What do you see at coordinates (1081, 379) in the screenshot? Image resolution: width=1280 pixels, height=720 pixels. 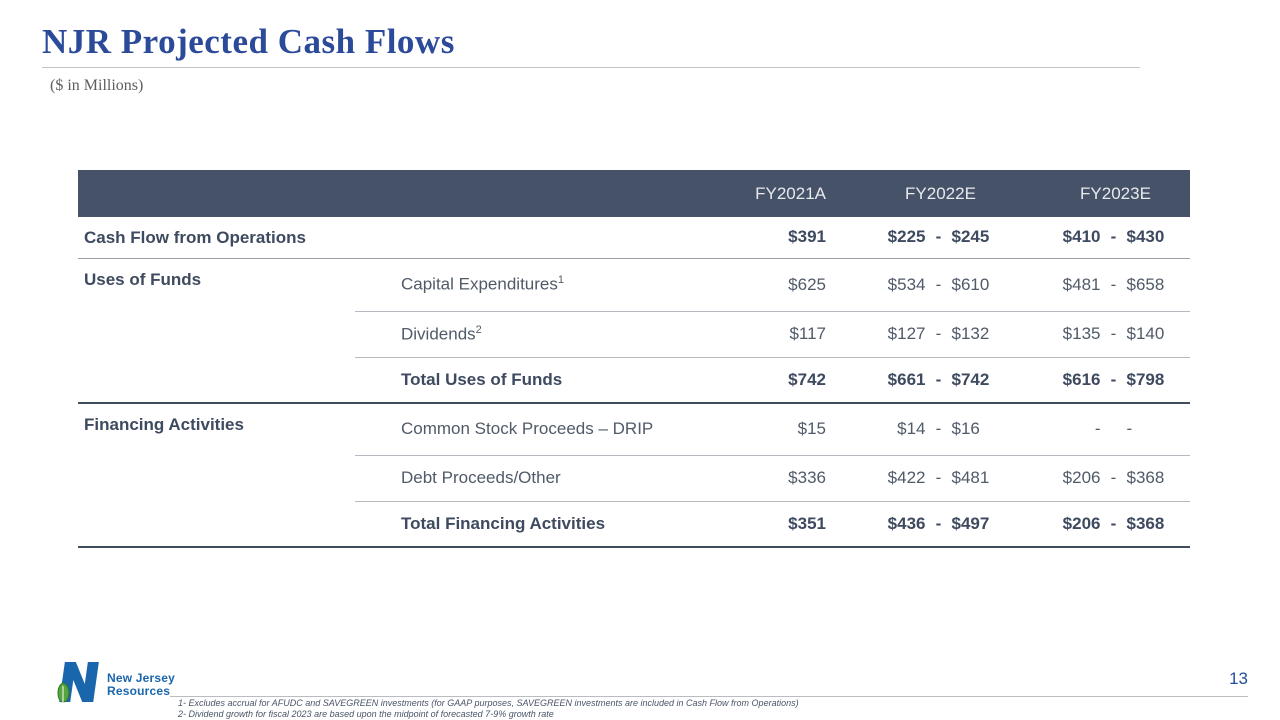 I see `value-fy2023e-lo: $616` at bounding box center [1081, 379].